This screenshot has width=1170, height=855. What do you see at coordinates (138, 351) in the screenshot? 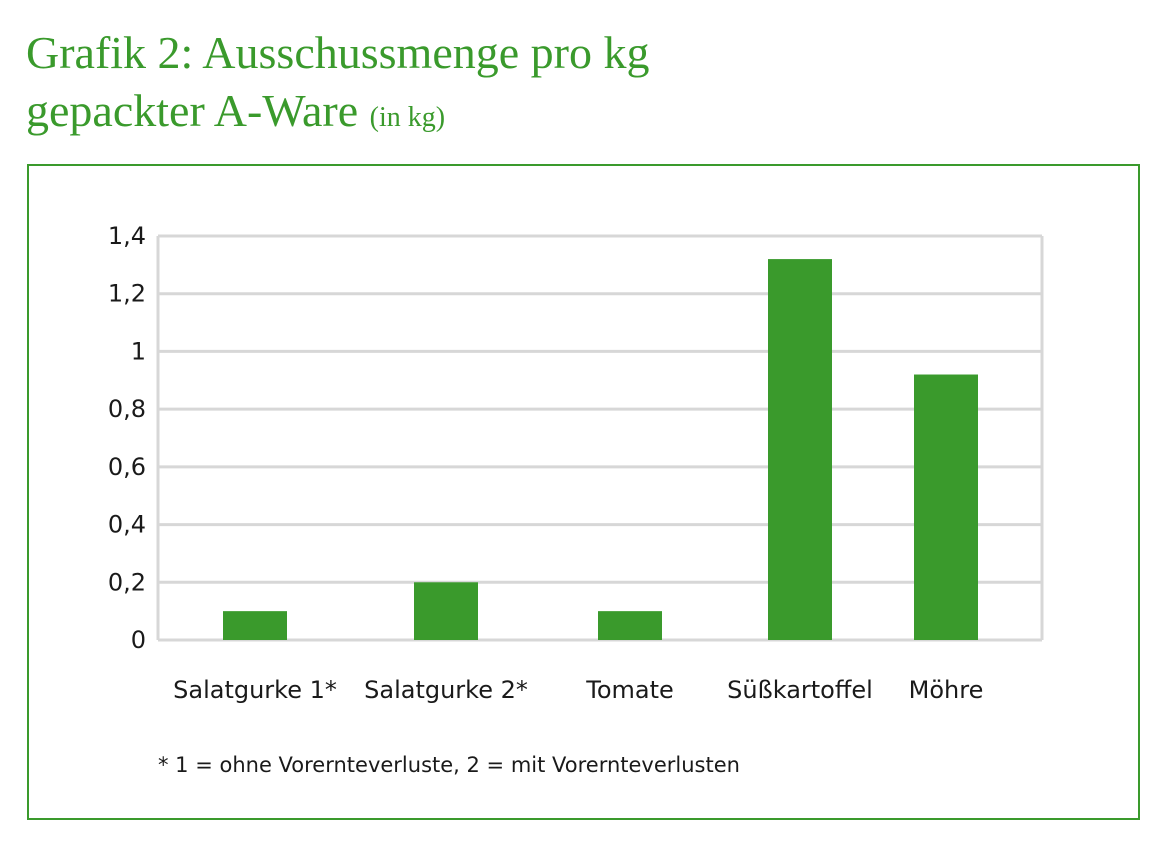
I see `y-tick-label: 1` at bounding box center [138, 351].